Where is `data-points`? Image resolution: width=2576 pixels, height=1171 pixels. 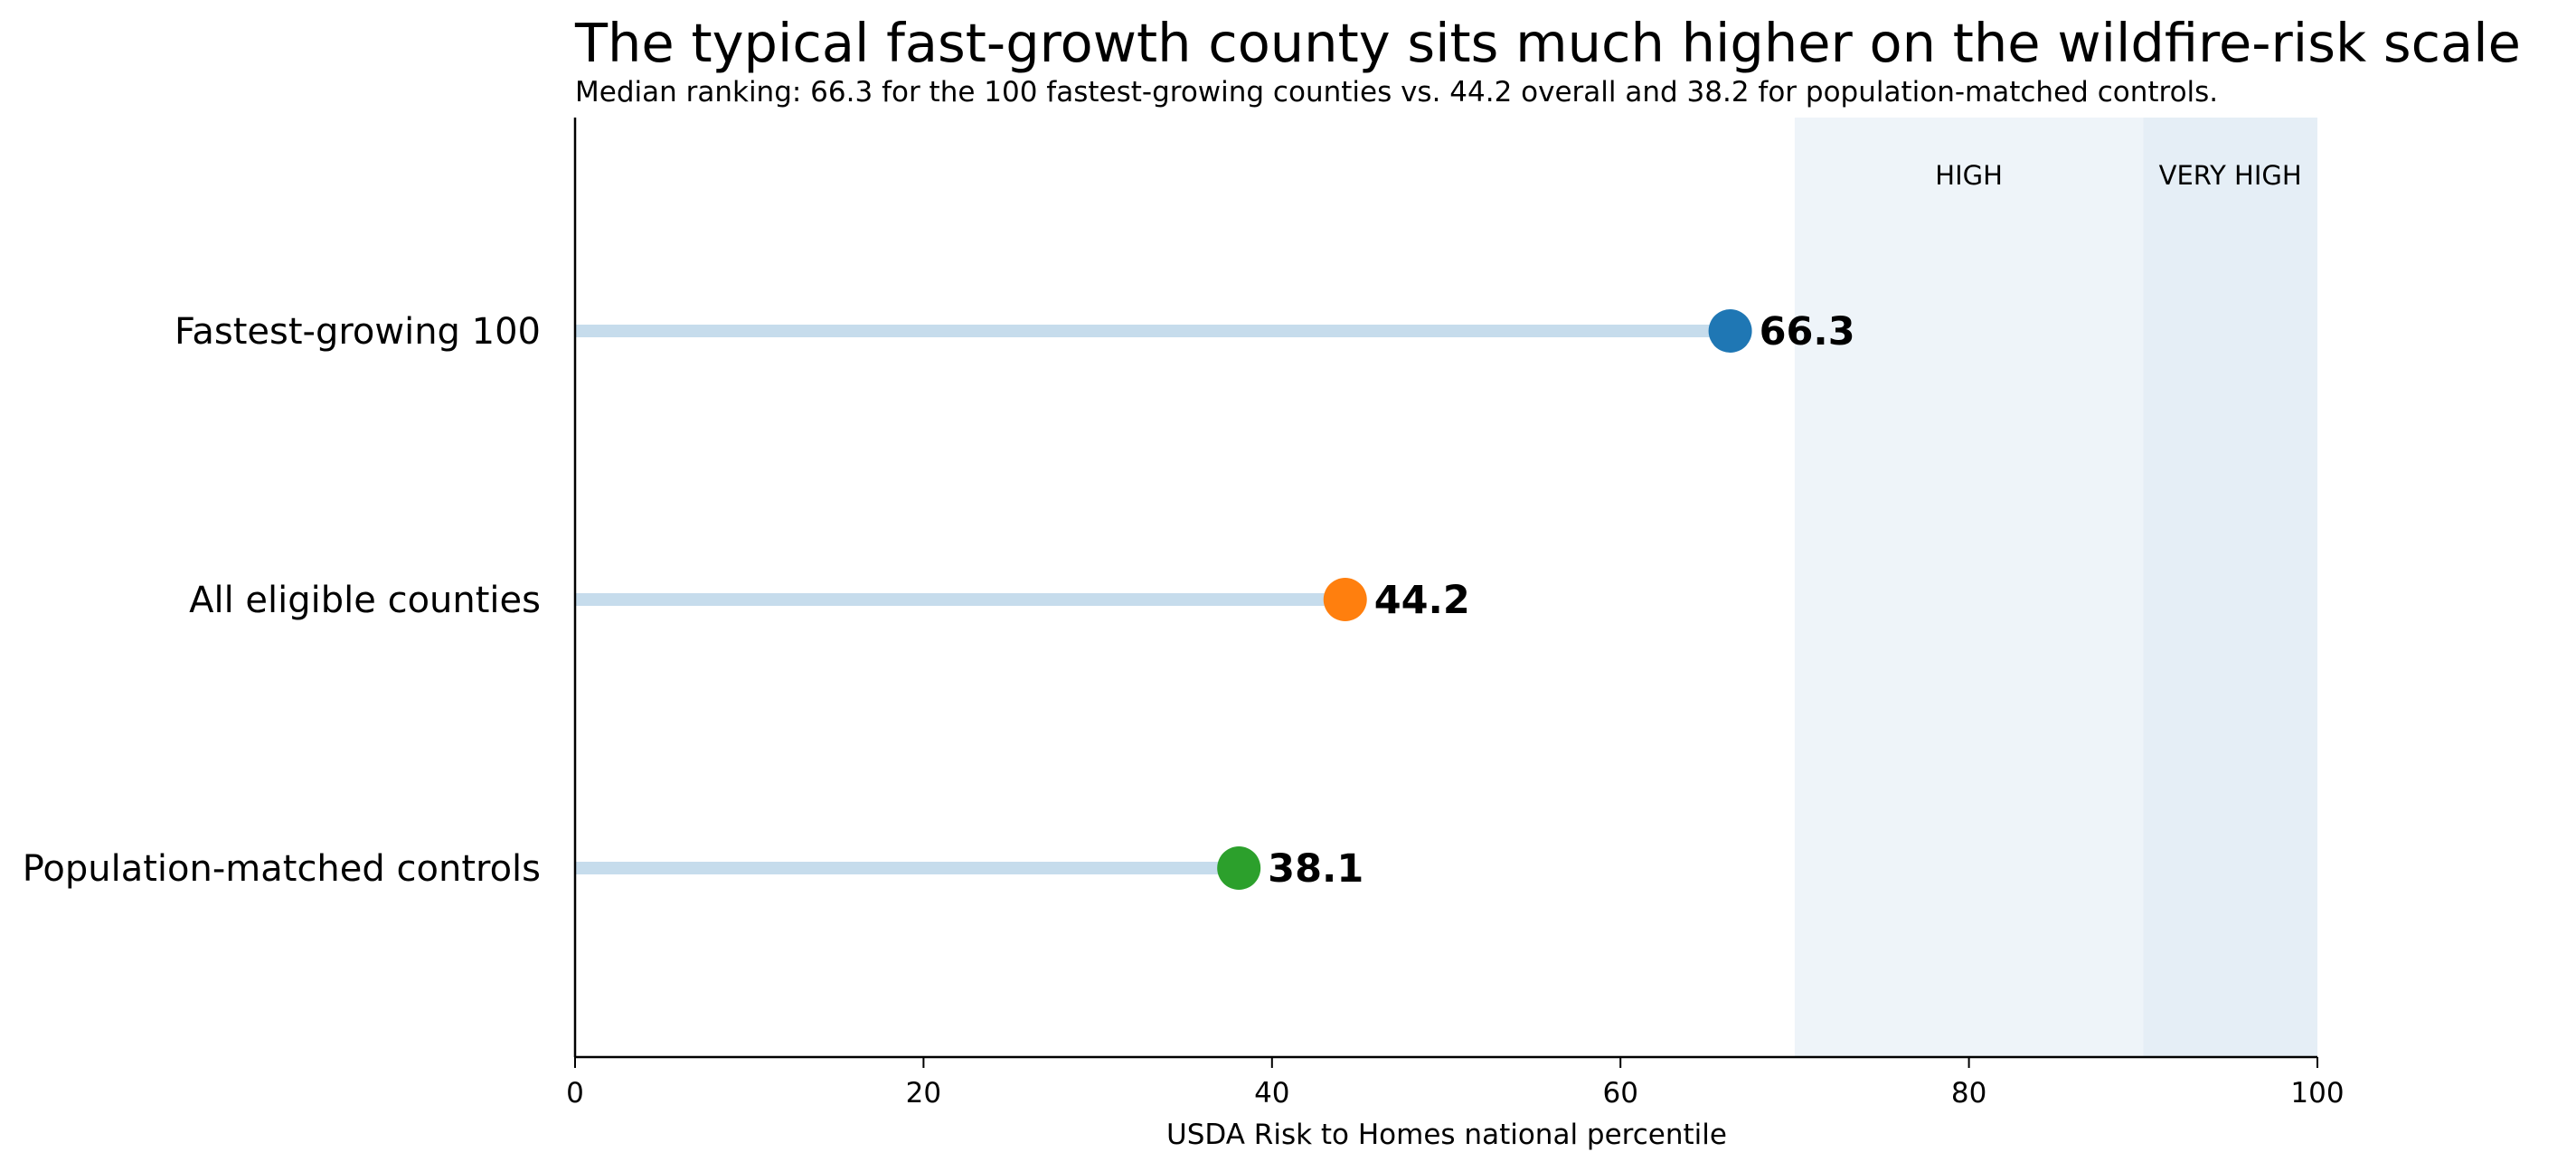 data-points is located at coordinates (1484, 599).